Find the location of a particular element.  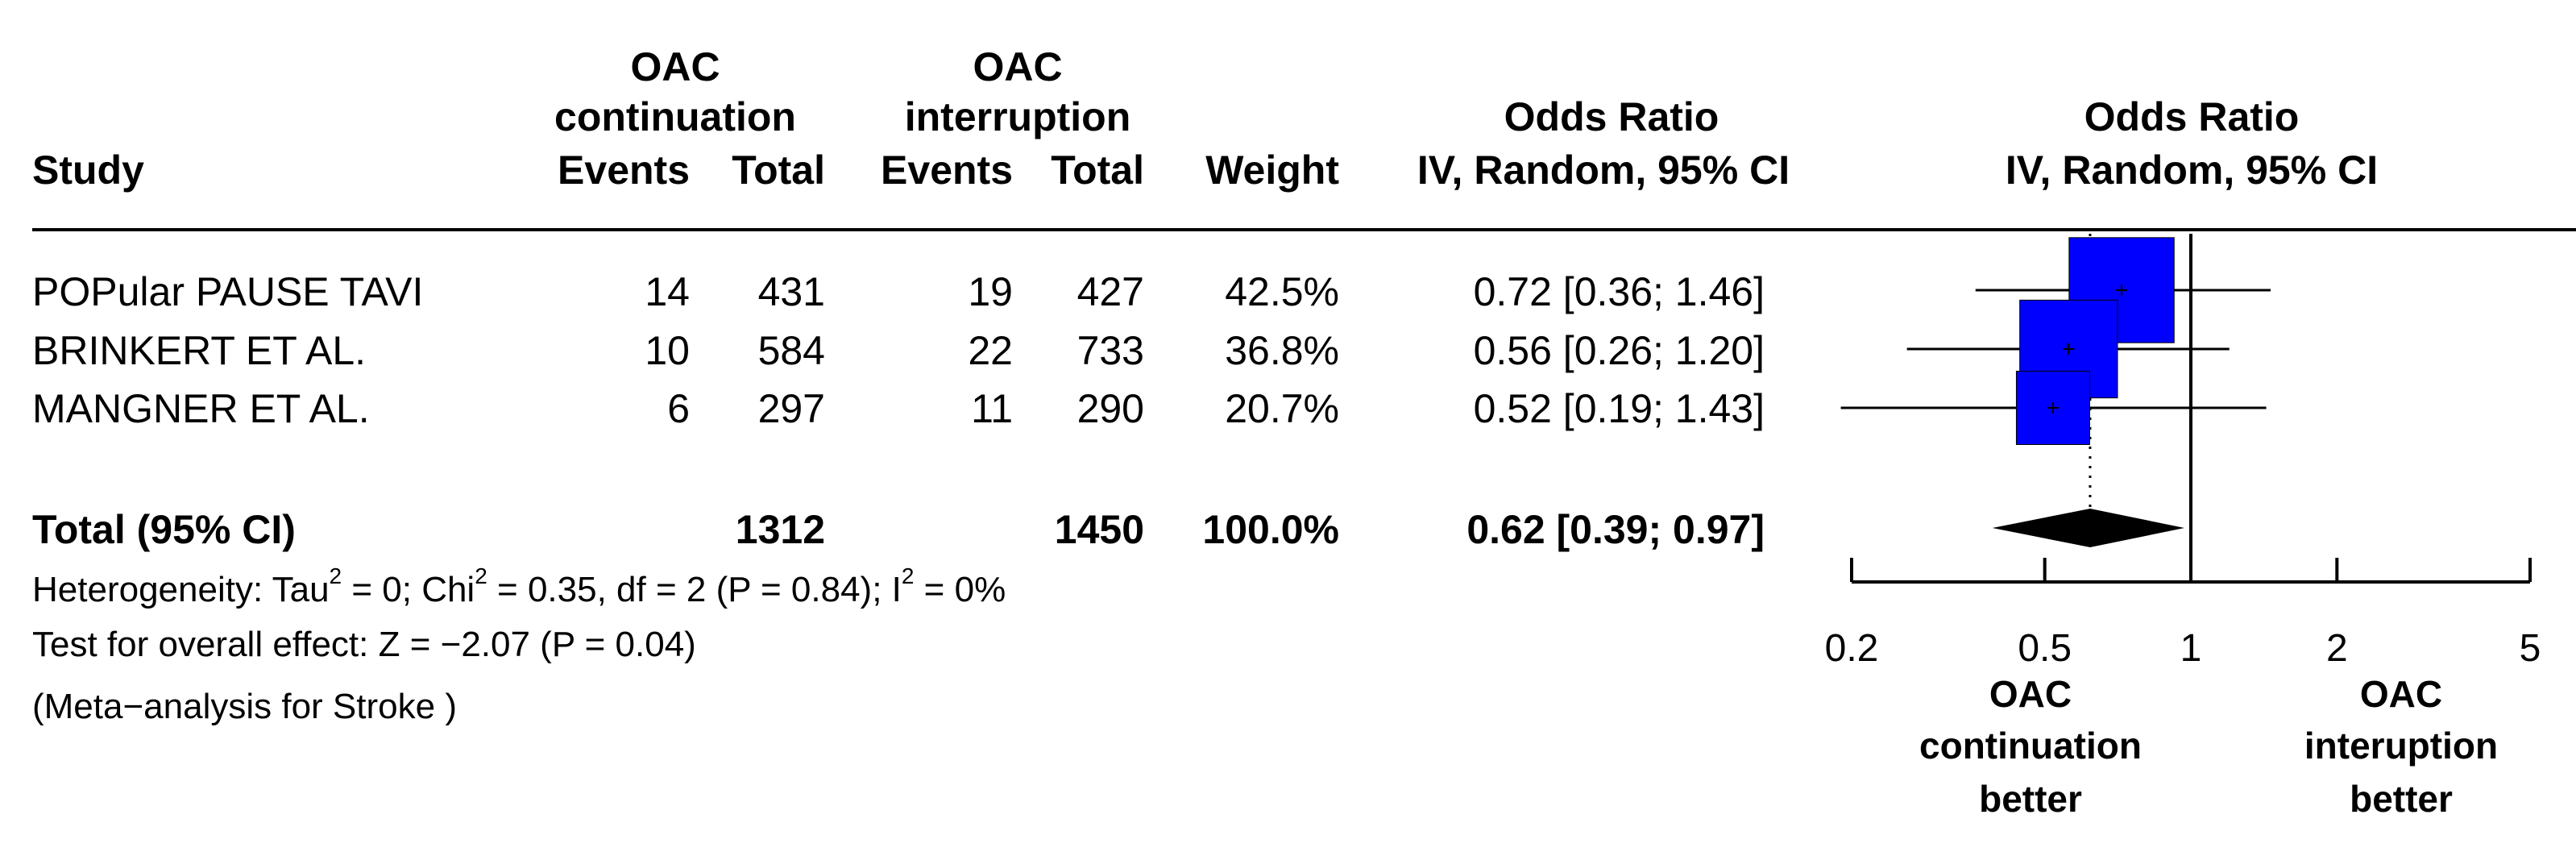

total1-column-header: Total is located at coordinates (778, 170).